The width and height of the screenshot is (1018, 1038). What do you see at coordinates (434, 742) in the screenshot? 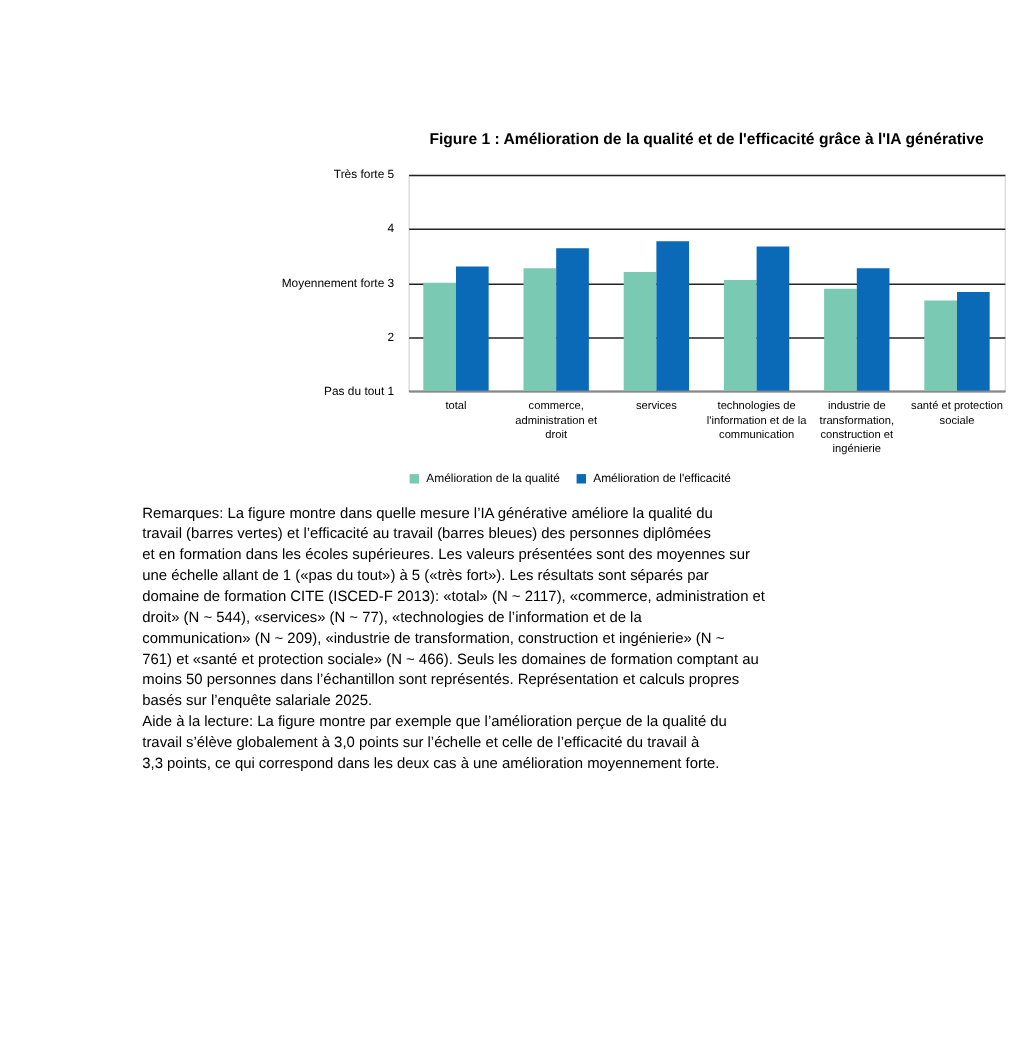
I see `text: Aide à la lecture: La figure montre par exemple que l’amélioration perçue de la qualité du travail s’élève globalement à 3,0 points sur l’échelle et celle de l’efficacité du travail à 3,3 points, ce qui correspond dans les deux cas à une amélioration moyennement forte.` at bounding box center [434, 742].